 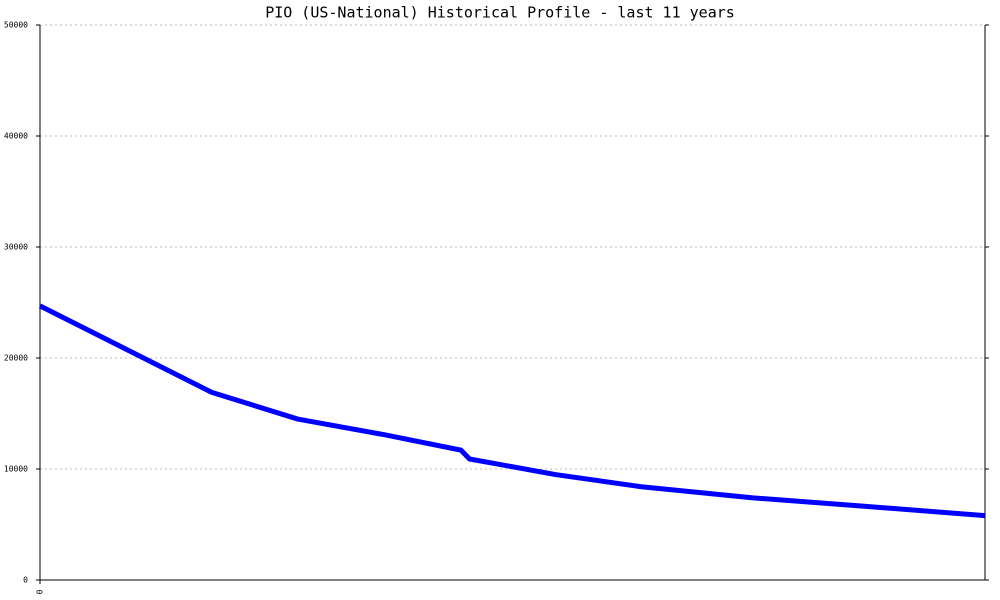 I want to click on x-tick-label: 0, so click(x=40, y=591).